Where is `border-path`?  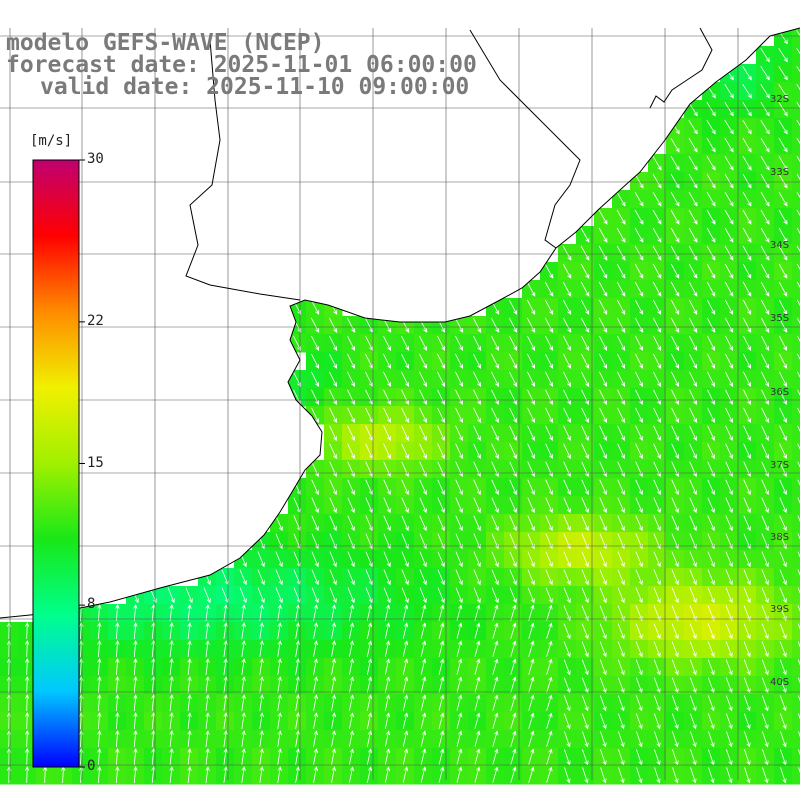 border-path is located at coordinates (525, 139).